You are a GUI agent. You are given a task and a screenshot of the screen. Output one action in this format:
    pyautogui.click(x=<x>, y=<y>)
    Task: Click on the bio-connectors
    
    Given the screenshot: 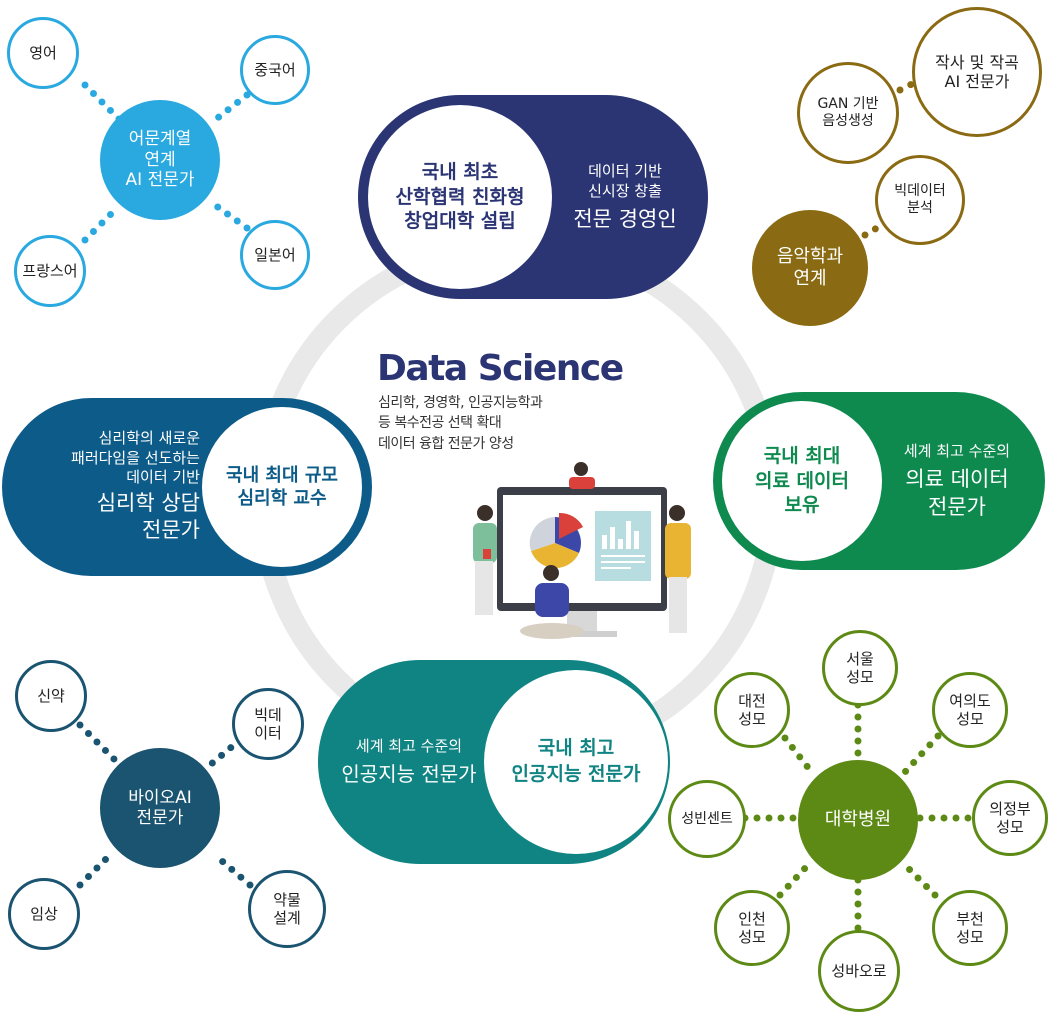 What is the action you would take?
    pyautogui.click(x=165, y=805)
    